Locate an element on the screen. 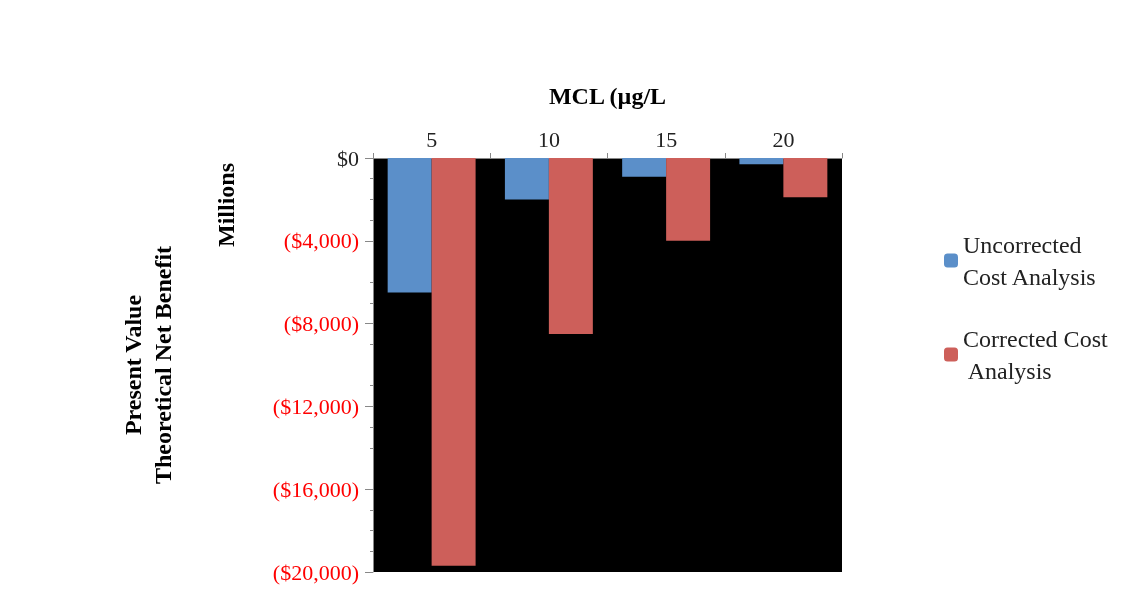  text: Millions is located at coordinates (226, 205).